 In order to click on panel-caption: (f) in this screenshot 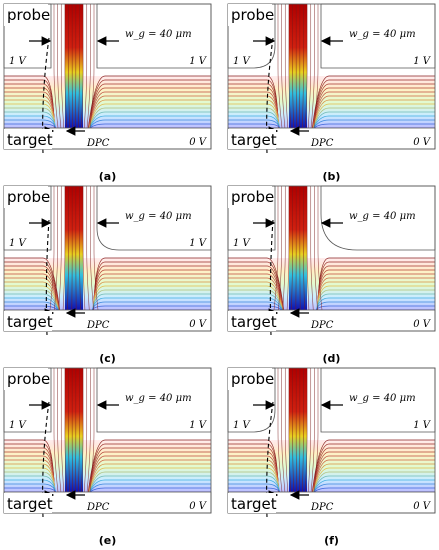, I will do `click(331, 540)`.